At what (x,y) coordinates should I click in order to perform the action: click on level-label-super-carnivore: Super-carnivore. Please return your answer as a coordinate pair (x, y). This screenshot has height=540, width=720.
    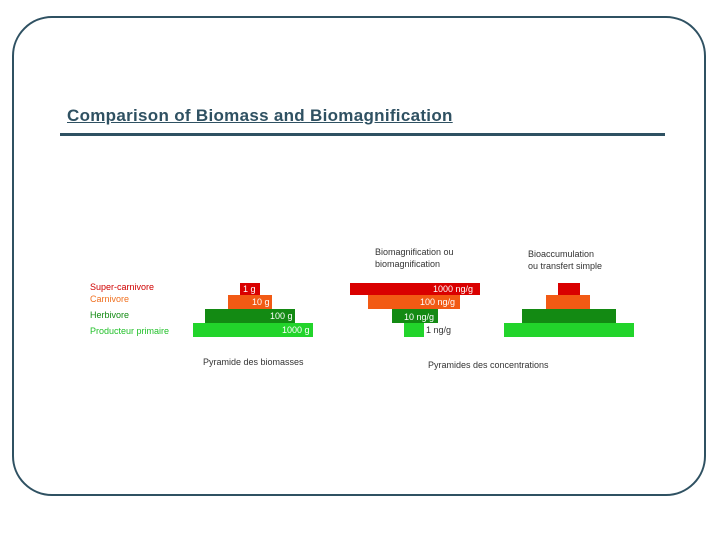
    Looking at the image, I should click on (122, 287).